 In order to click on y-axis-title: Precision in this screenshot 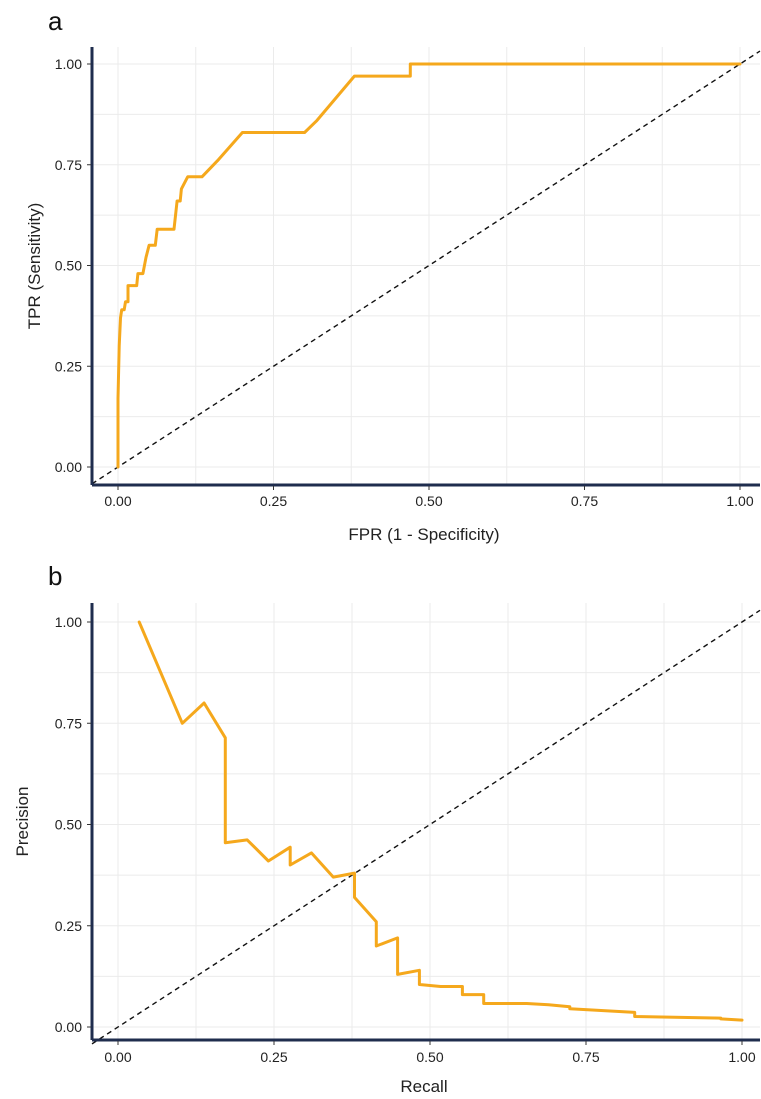, I will do `click(22, 822)`.